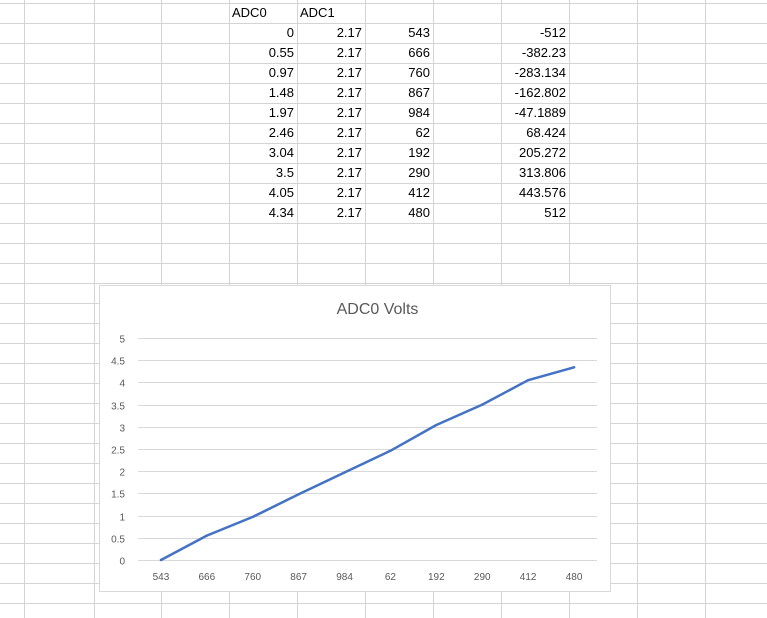 This screenshot has width=767, height=618. I want to click on cell-raw-value: 984, so click(419, 112).